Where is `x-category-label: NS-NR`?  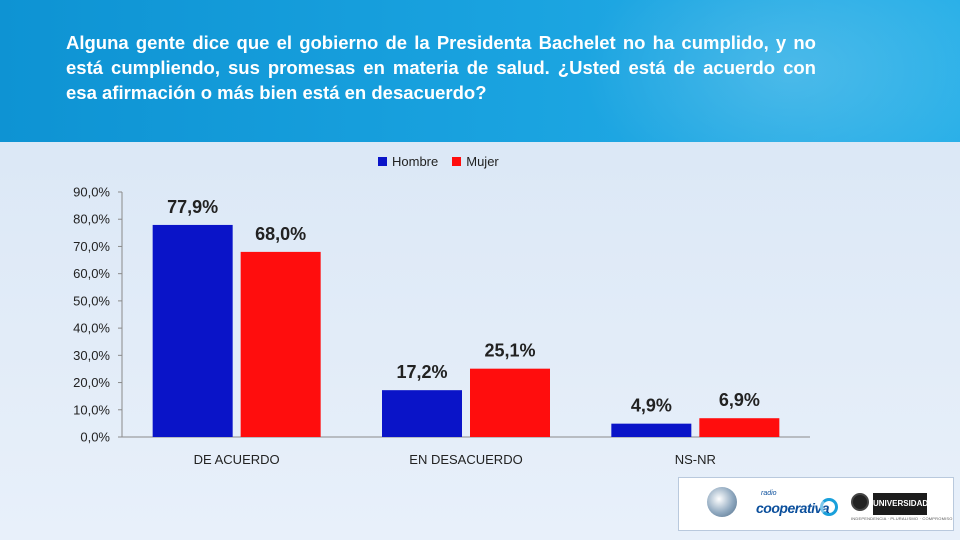 x-category-label: NS-NR is located at coordinates (695, 459).